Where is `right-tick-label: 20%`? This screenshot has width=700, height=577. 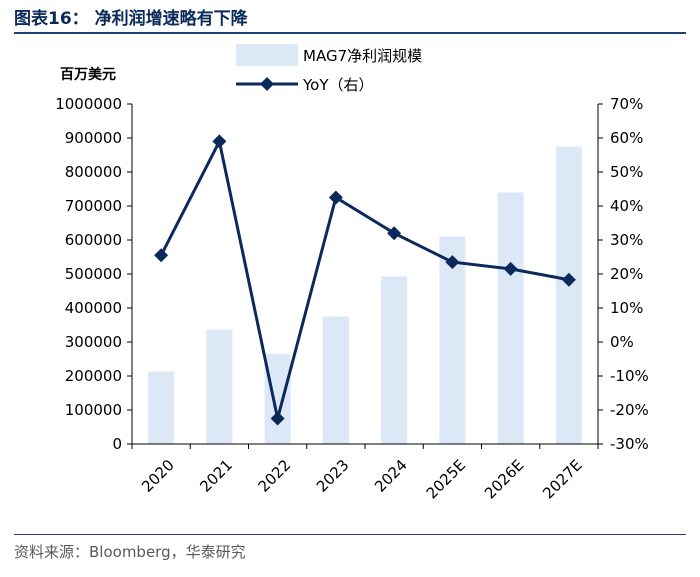
right-tick-label: 20% is located at coordinates (626, 274).